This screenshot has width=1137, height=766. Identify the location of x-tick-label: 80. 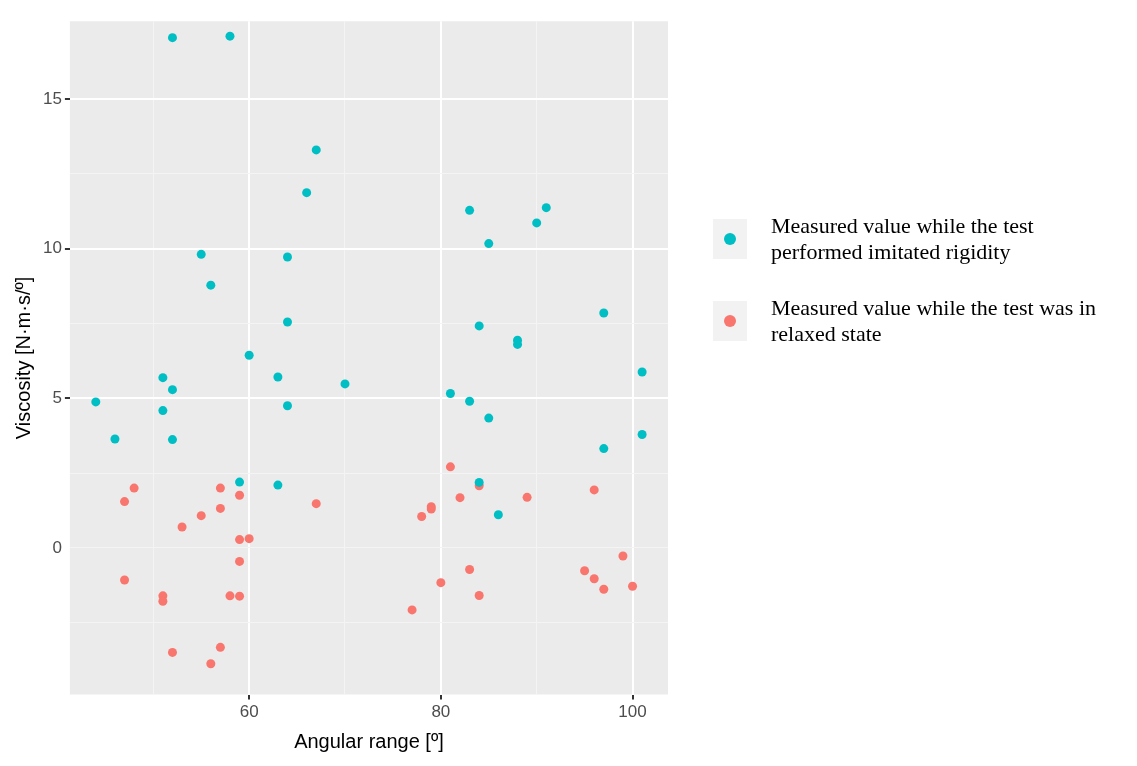
(441, 712).